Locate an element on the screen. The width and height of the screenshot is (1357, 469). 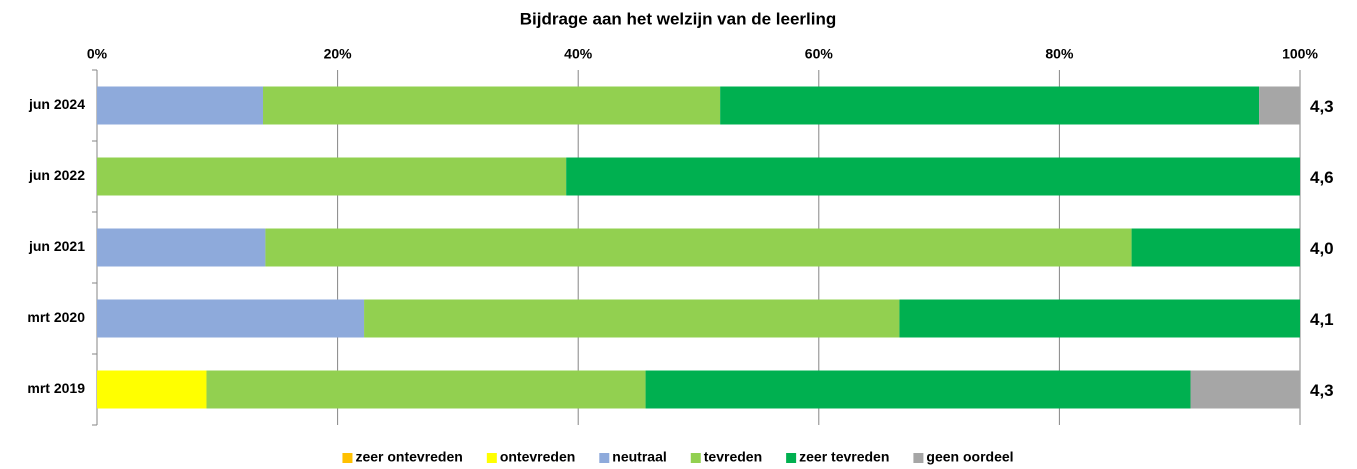
x-tick-label: 20% is located at coordinates (338, 54).